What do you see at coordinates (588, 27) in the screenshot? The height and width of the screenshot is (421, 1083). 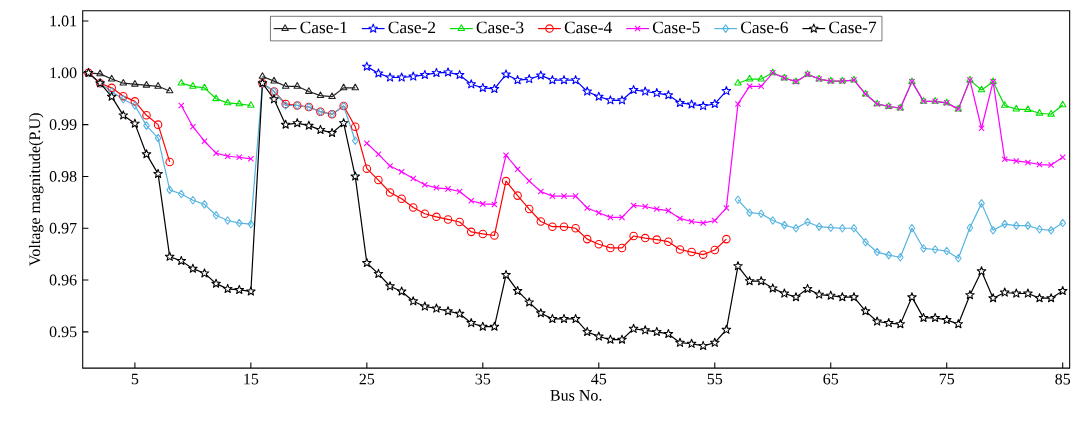 I see `legend-label: Case-4` at bounding box center [588, 27].